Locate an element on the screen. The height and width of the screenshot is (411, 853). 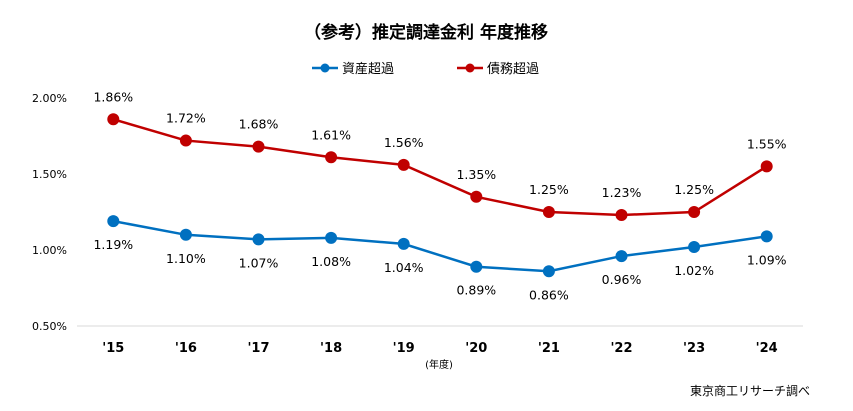
data-label: 1.08% is located at coordinates (331, 261).